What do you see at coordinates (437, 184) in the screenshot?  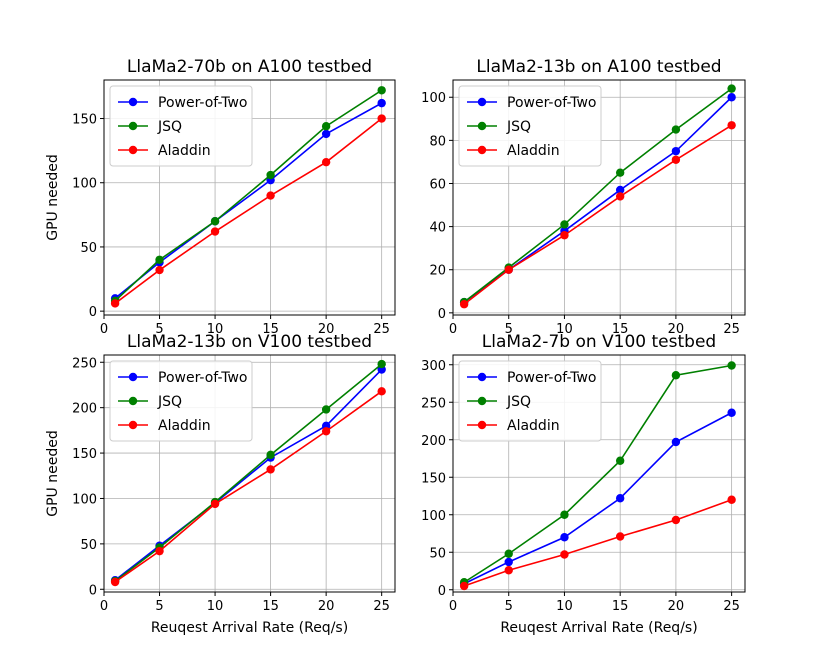 I see `y-tick-label: 60` at bounding box center [437, 184].